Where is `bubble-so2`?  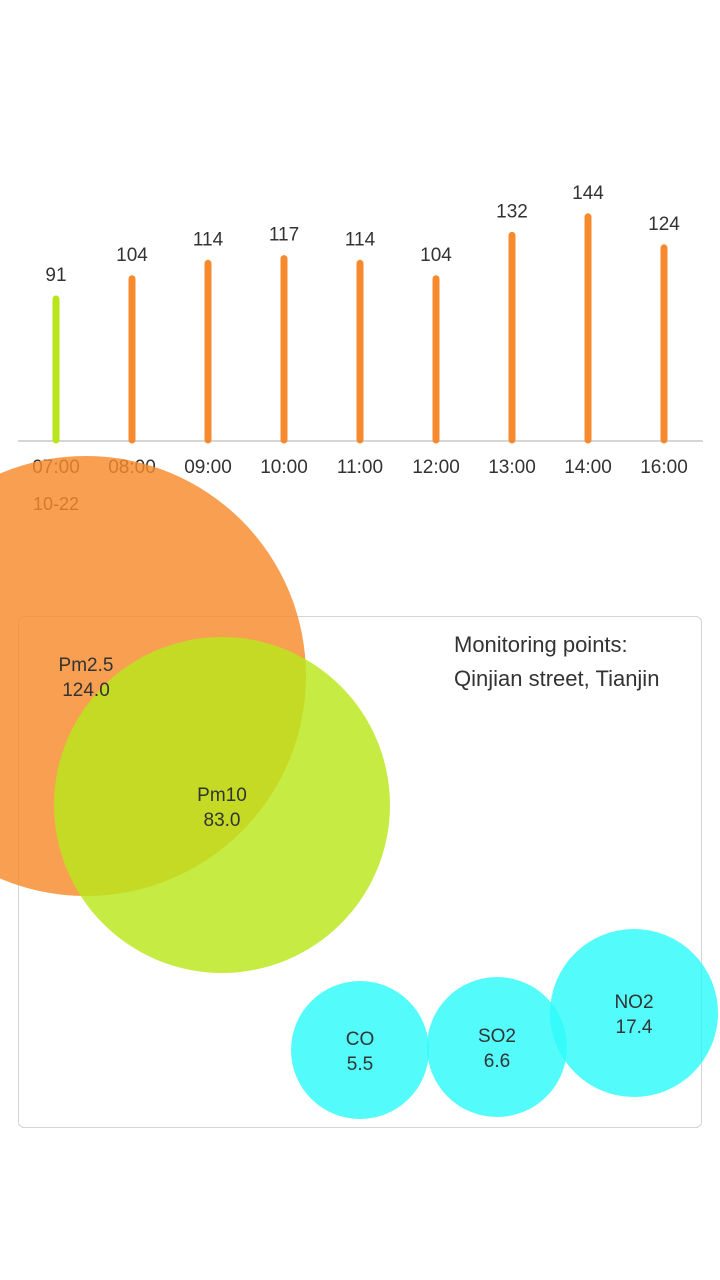
bubble-so2 is located at coordinates (497, 1047).